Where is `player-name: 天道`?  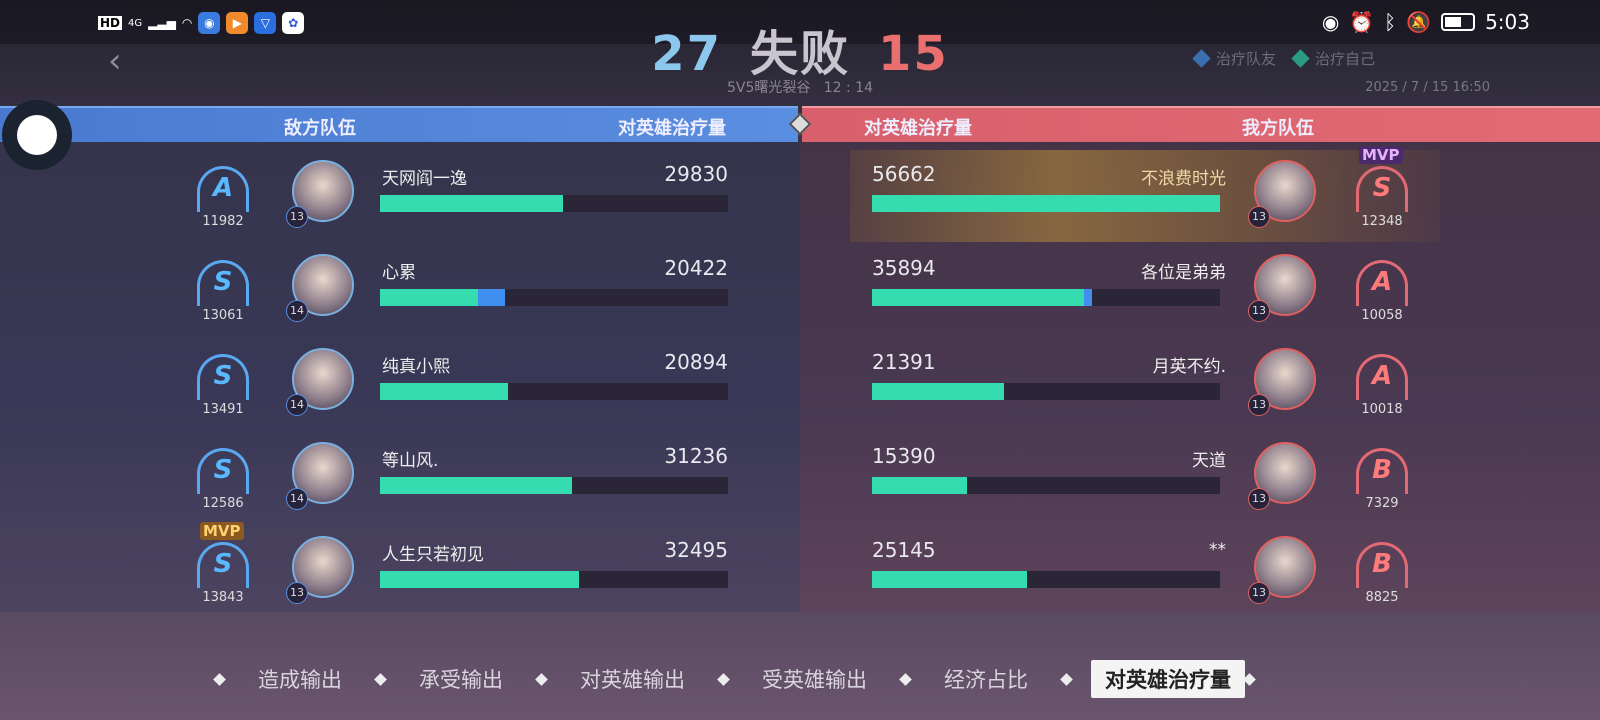 player-name: 天道 is located at coordinates (1209, 461).